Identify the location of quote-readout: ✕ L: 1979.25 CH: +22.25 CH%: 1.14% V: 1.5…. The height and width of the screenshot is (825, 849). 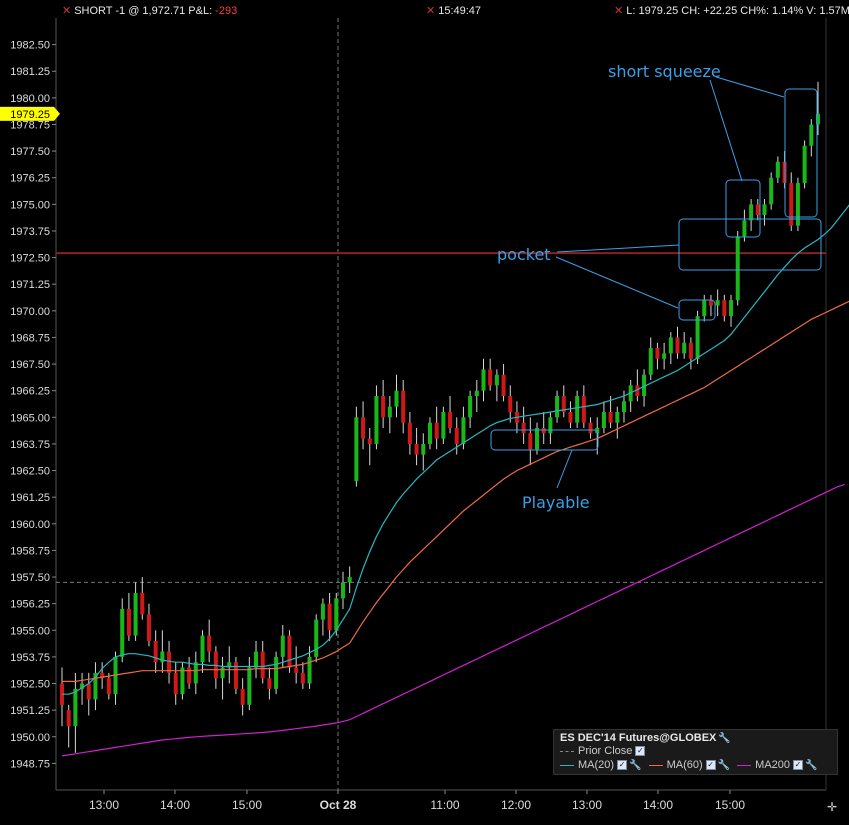
(731, 10).